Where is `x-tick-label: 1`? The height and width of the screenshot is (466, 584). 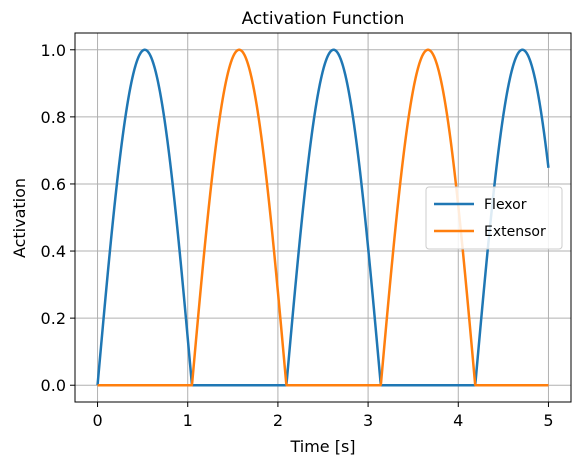
x-tick-label: 1 is located at coordinates (188, 420).